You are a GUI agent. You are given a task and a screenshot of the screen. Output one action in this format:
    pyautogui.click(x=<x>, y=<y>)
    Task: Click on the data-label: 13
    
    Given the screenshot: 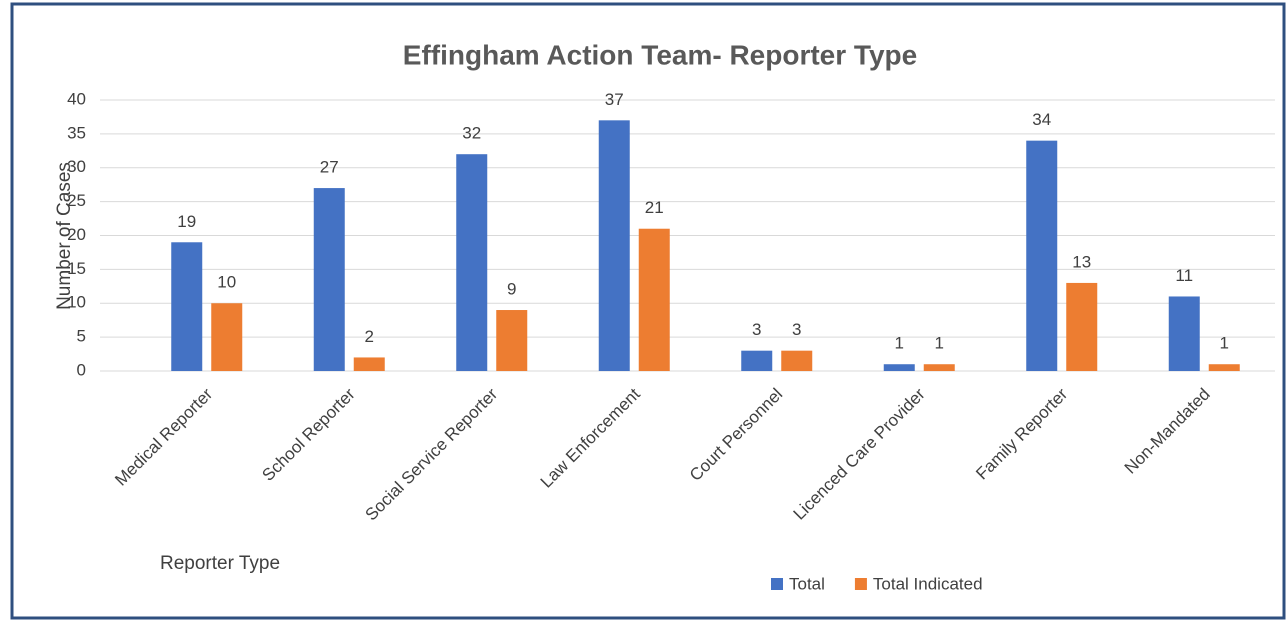 What is the action you would take?
    pyautogui.click(x=1081, y=261)
    